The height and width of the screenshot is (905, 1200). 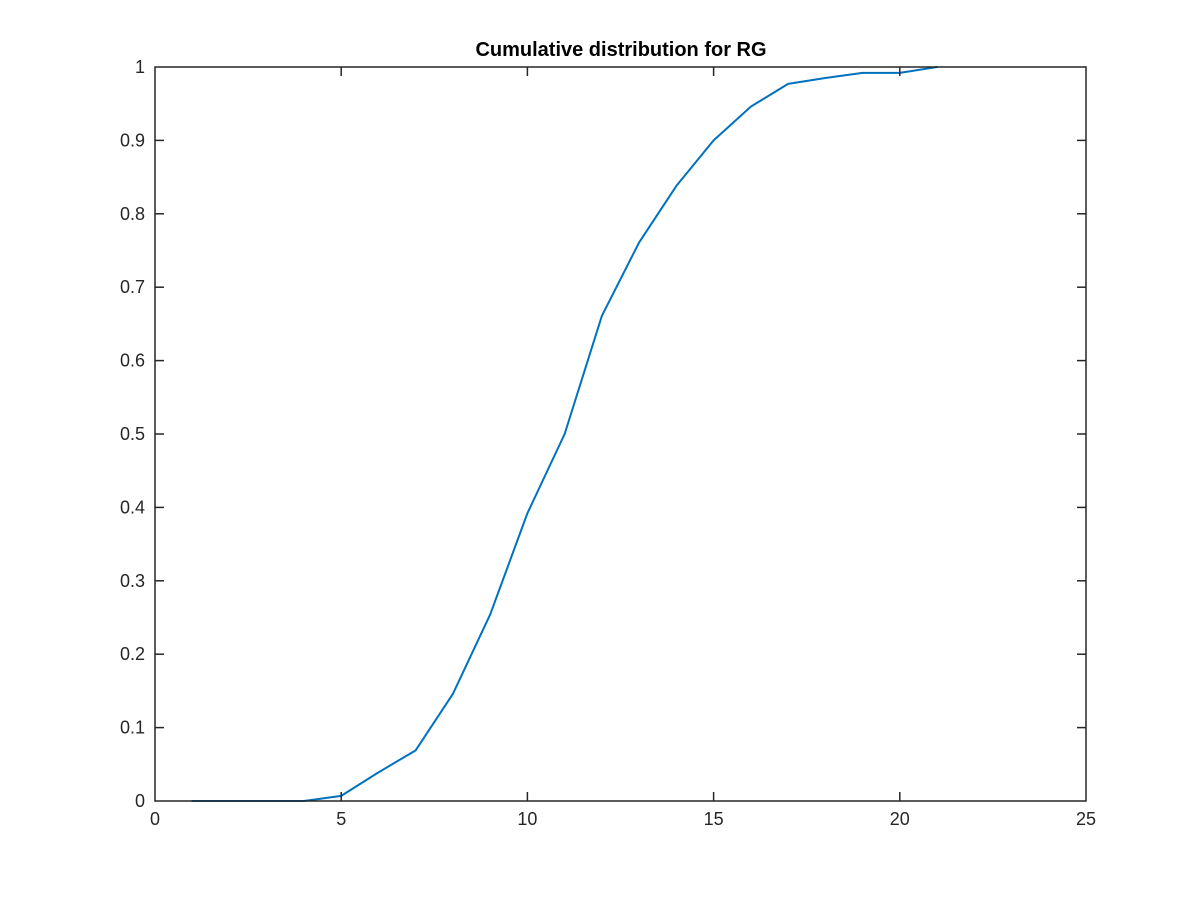 I want to click on x-tick-label: 5, so click(x=341, y=819).